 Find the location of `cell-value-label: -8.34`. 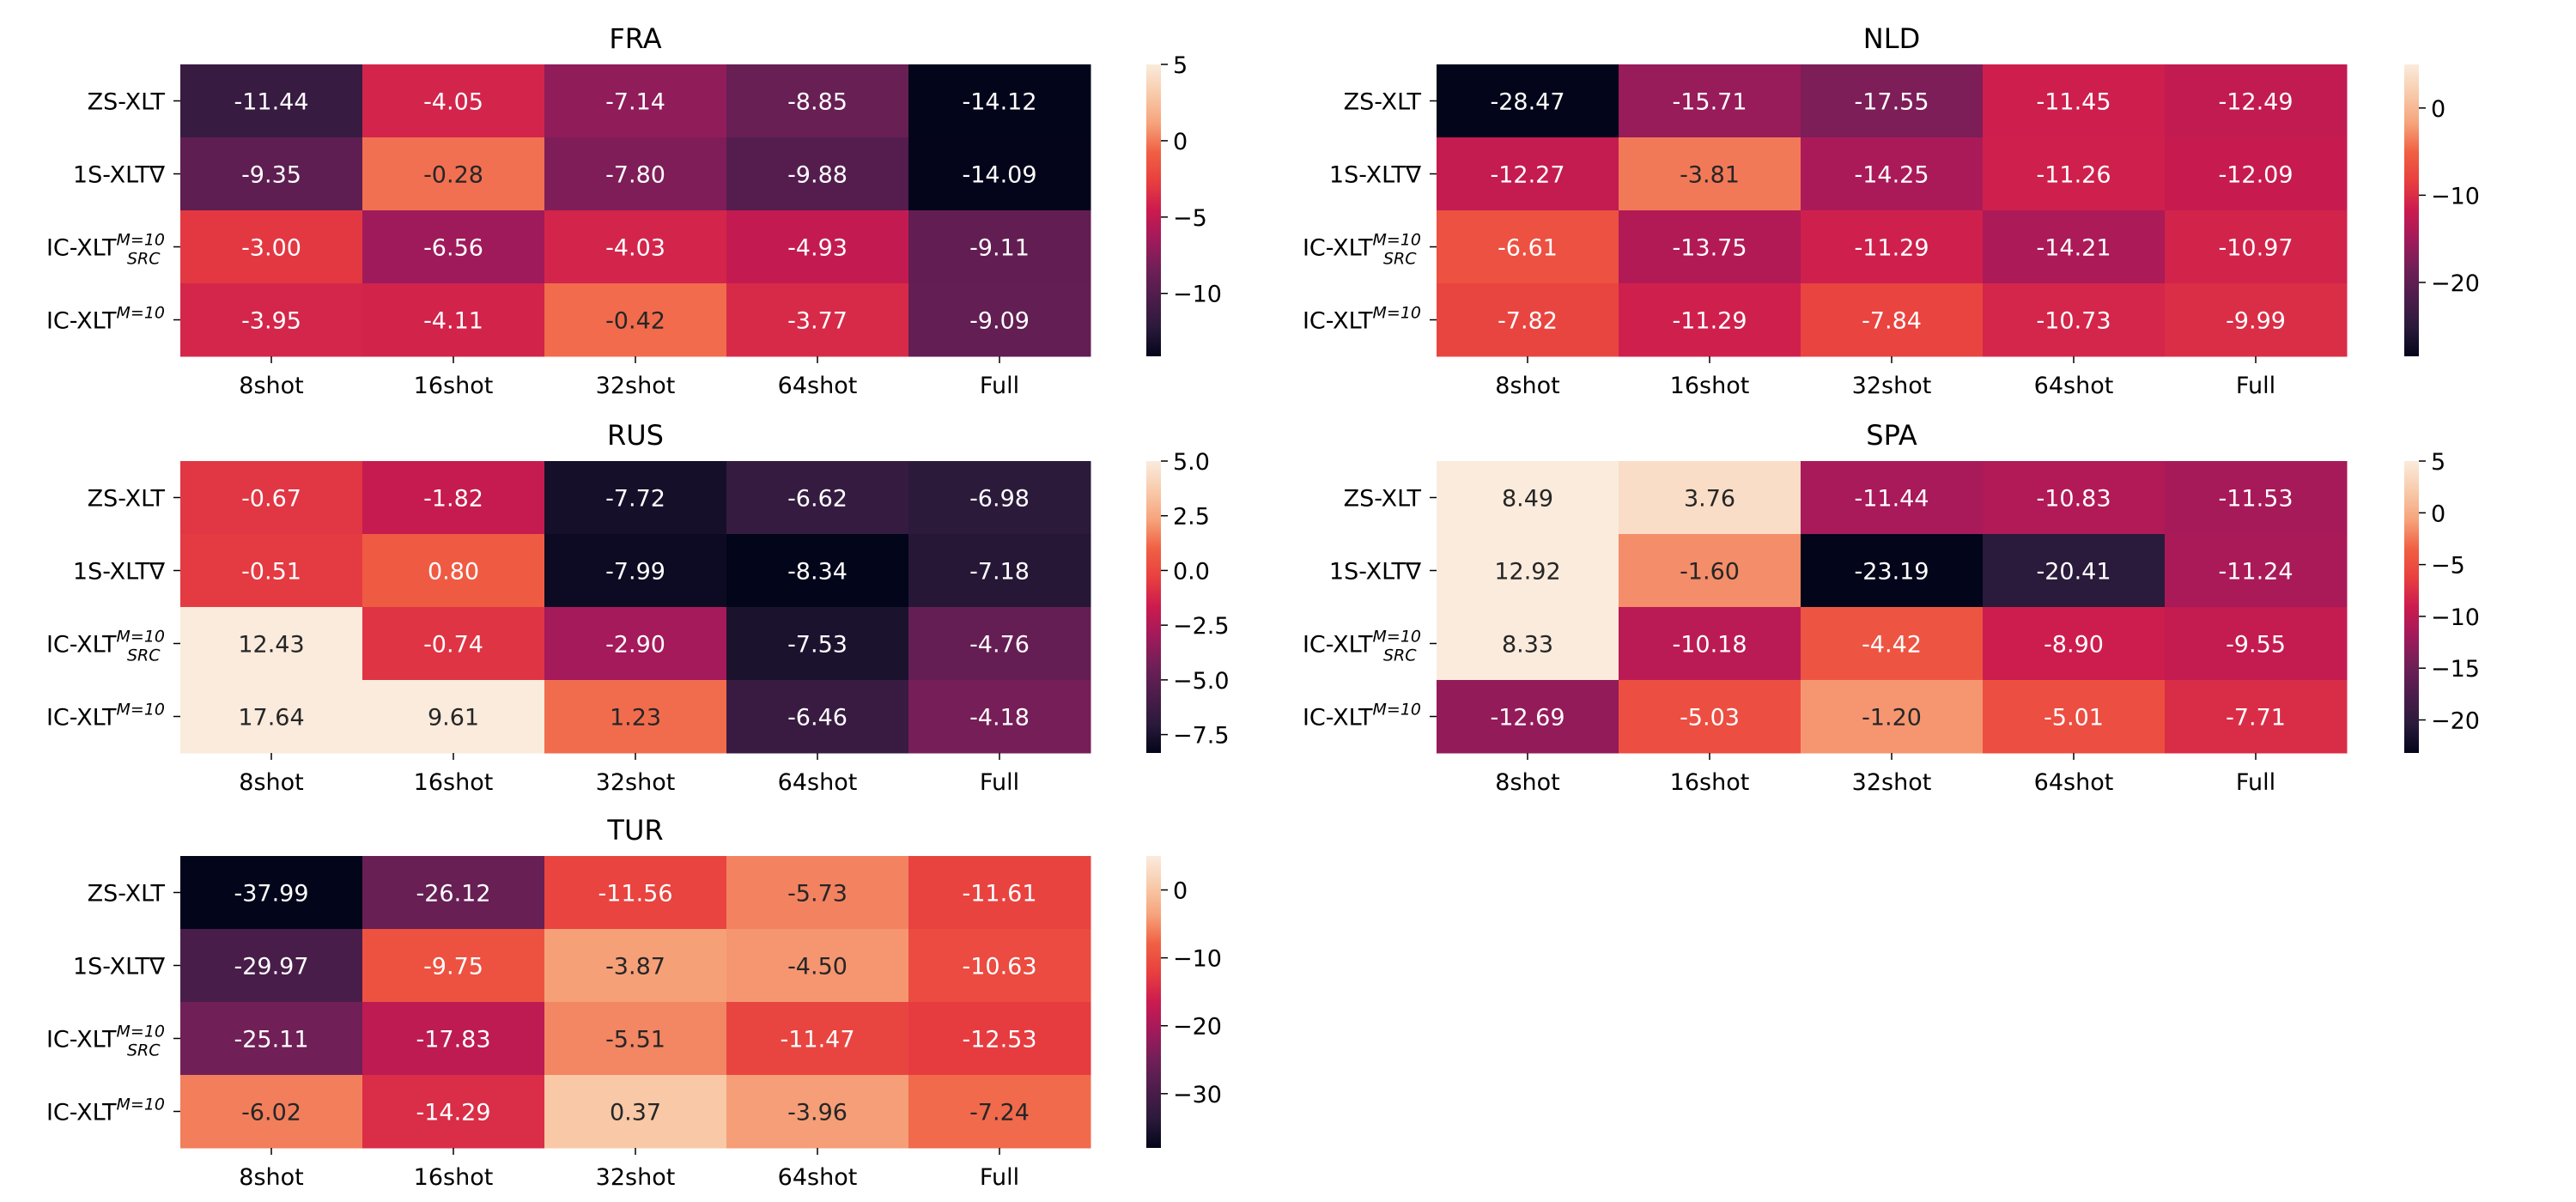

cell-value-label: -8.34 is located at coordinates (817, 572).